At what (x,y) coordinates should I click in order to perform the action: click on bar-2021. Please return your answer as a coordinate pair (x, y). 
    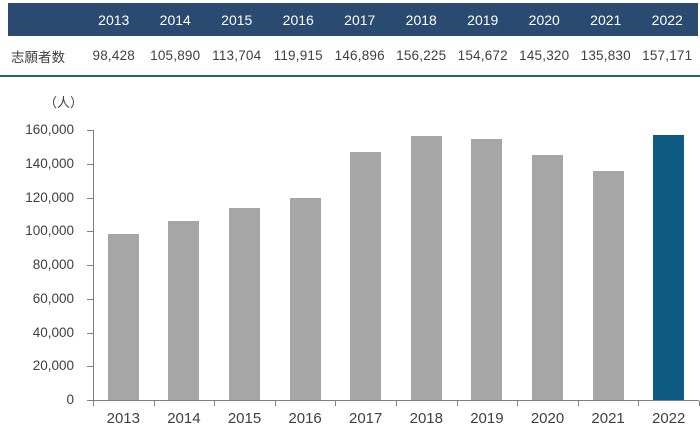
    Looking at the image, I should click on (608, 285).